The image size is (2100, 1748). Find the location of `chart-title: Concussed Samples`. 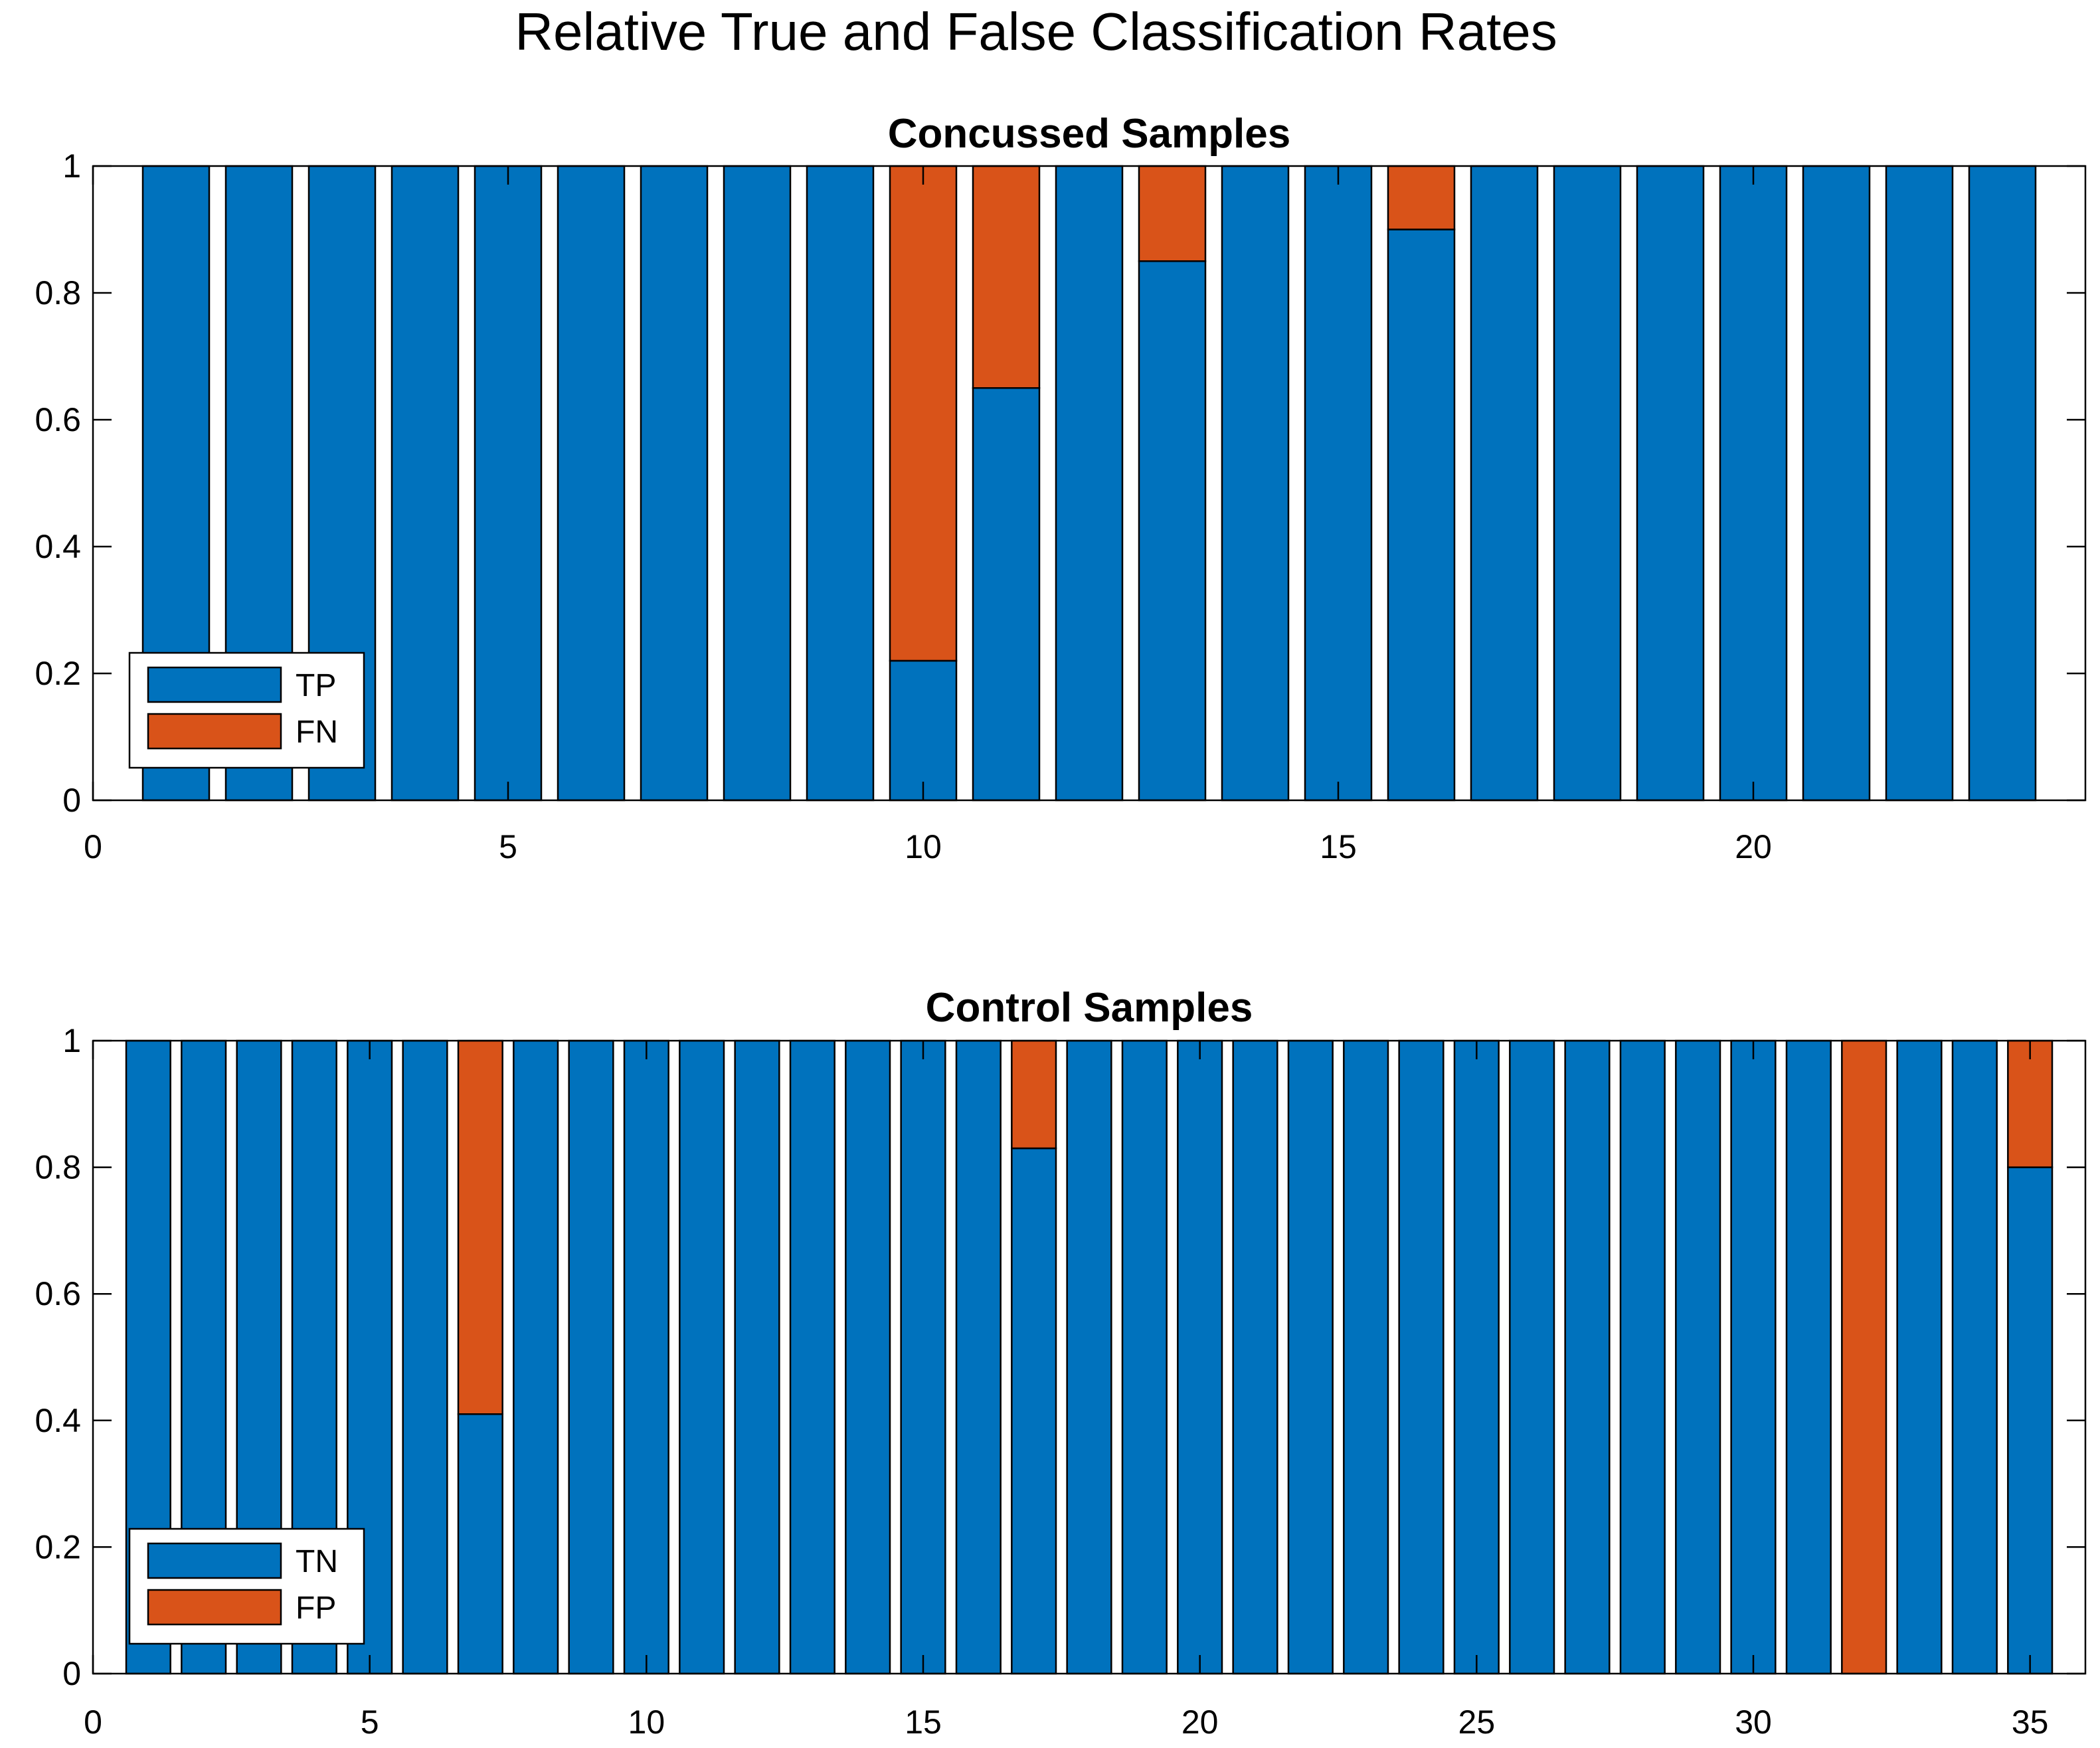

chart-title: Concussed Samples is located at coordinates (1089, 134).